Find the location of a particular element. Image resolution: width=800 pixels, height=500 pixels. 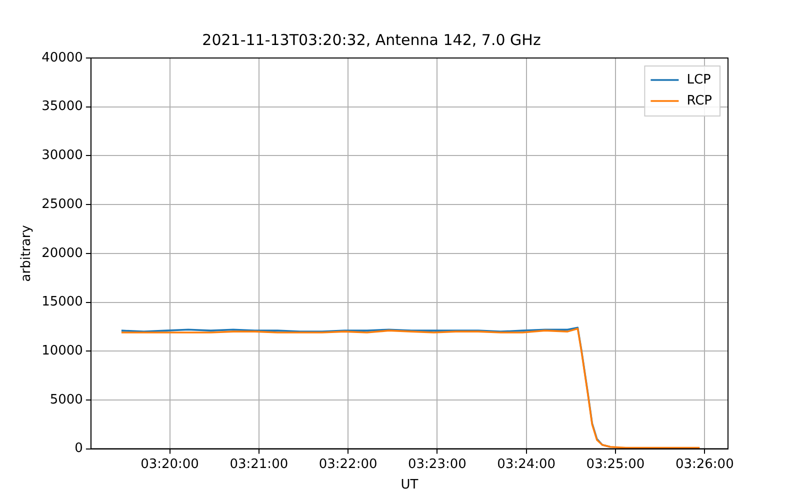

y-tick-label: 30000 is located at coordinates (62, 156).